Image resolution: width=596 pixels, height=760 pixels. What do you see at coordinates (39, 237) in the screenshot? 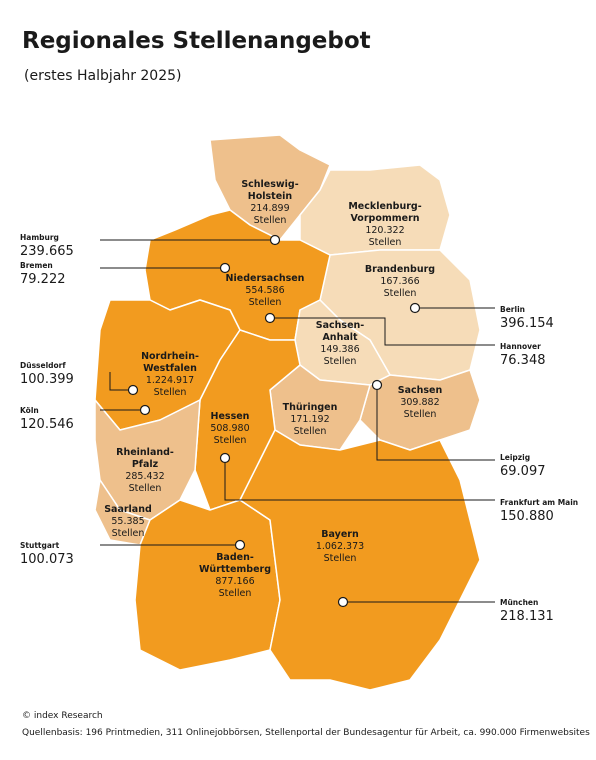
I see `city-name: Hamburg` at bounding box center [39, 237].